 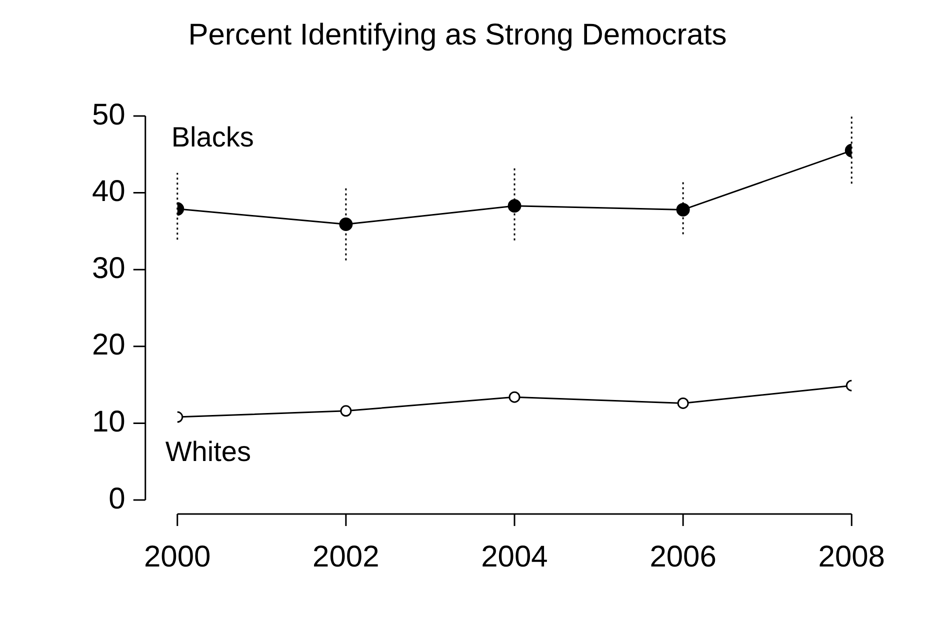 I want to click on series-label: Blacks, so click(x=212, y=137).